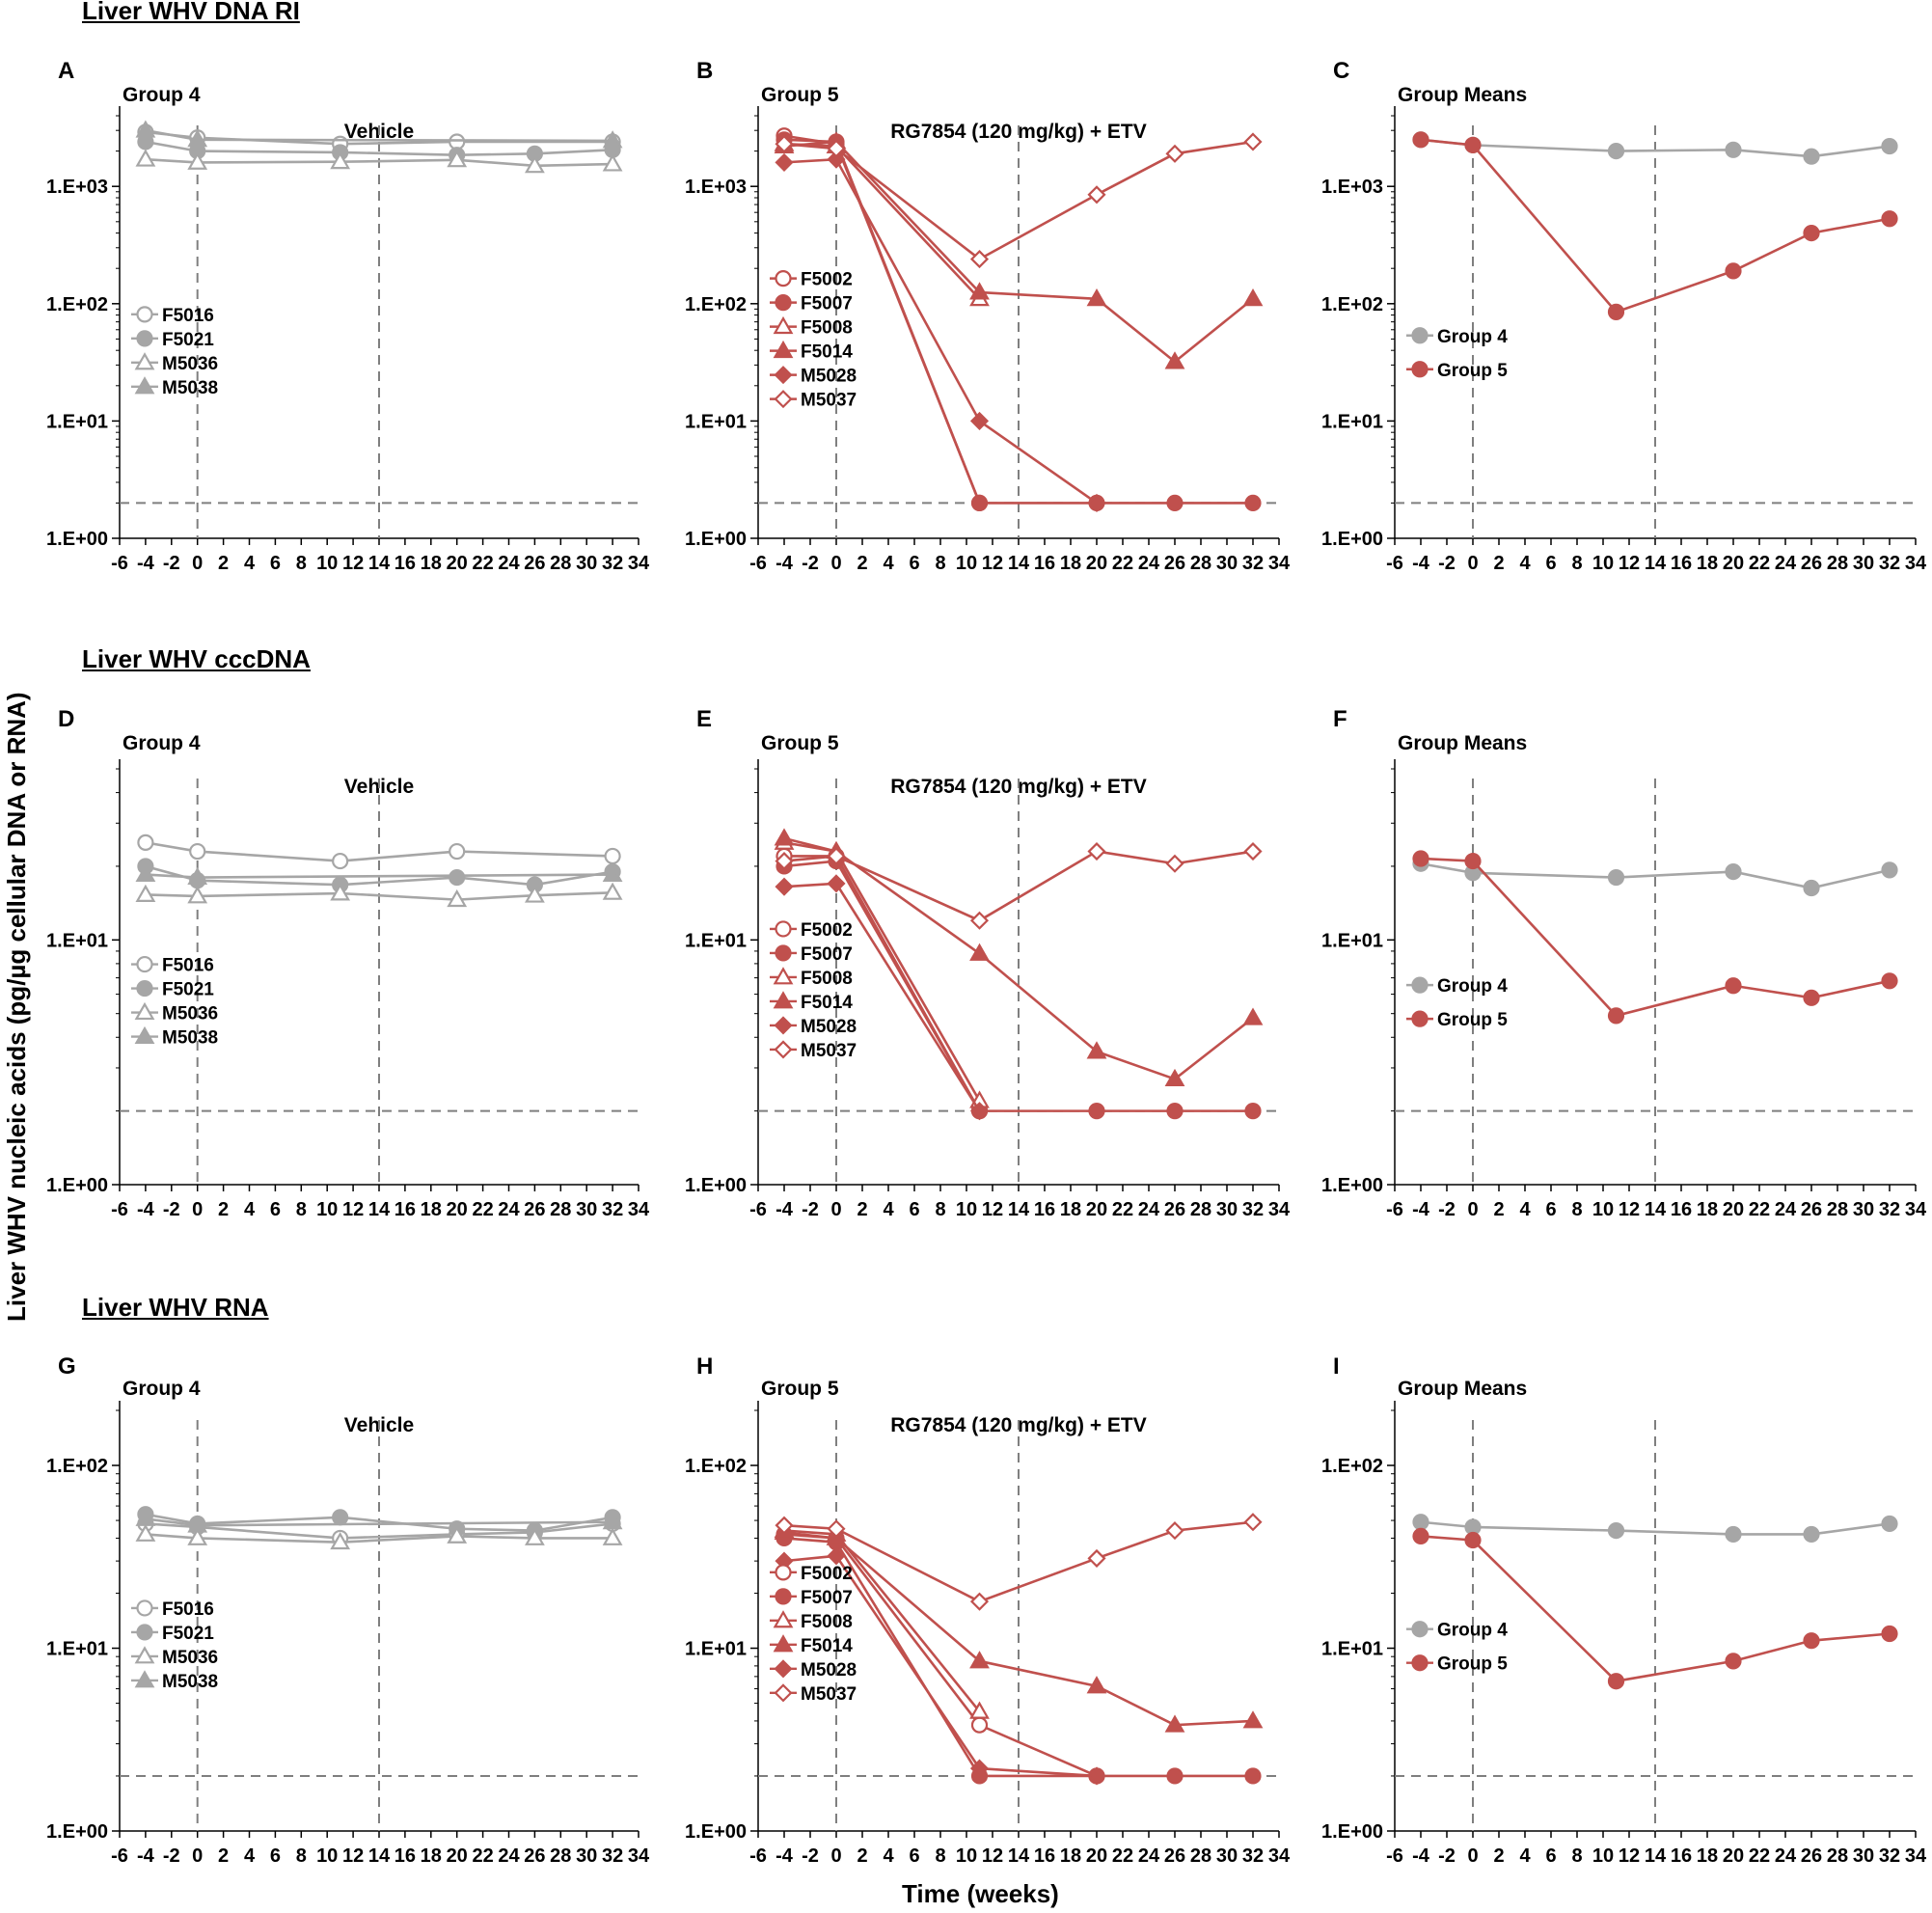  I want to click on legend-item: F5021, so click(172, 340).